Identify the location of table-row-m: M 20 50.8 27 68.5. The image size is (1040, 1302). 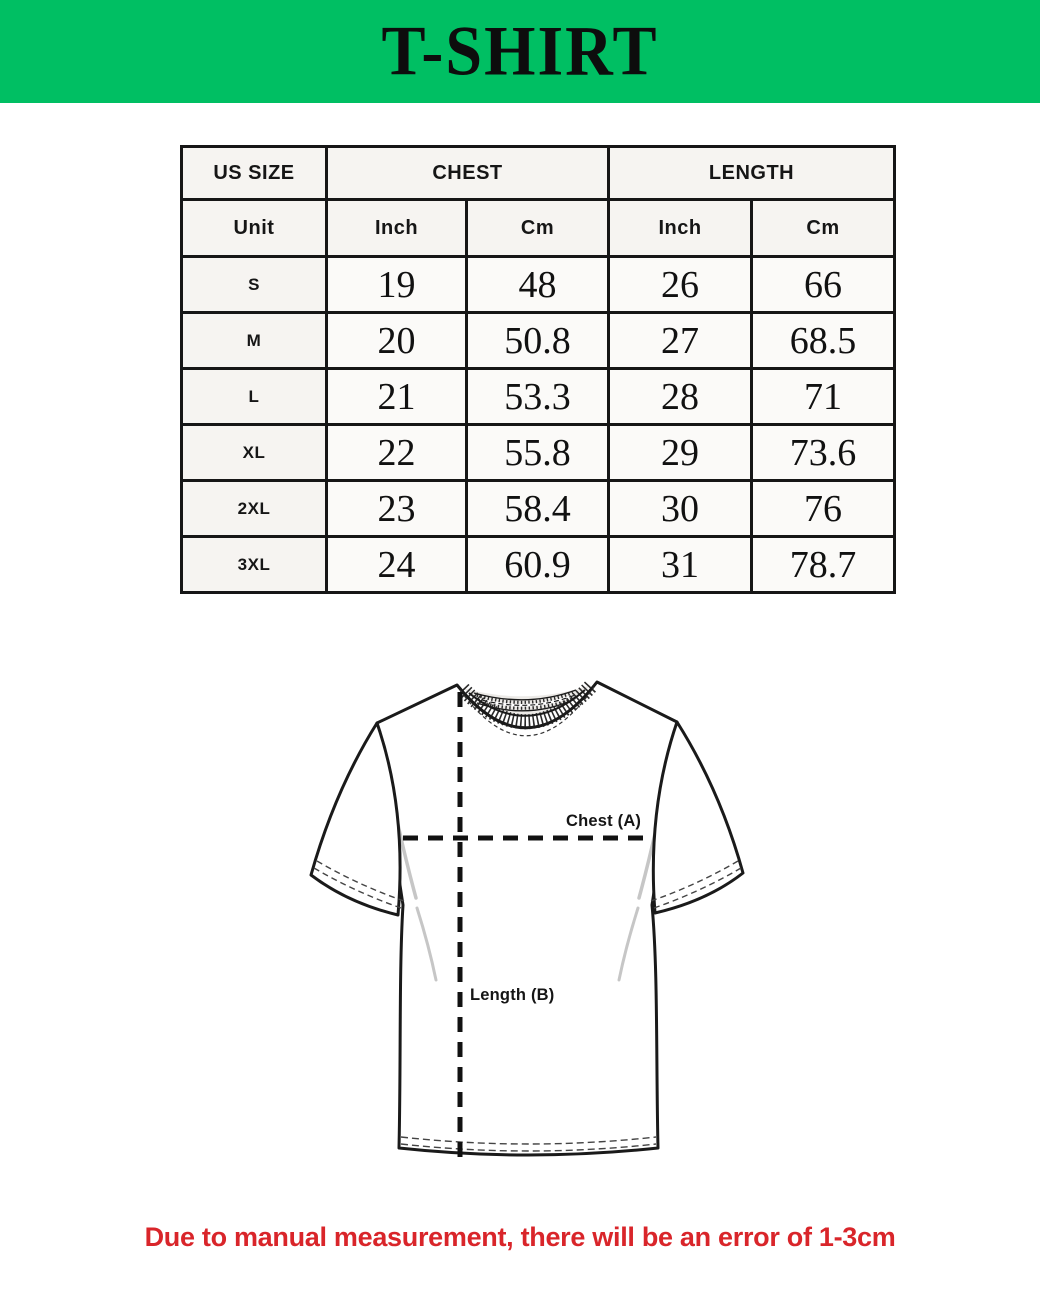
(538, 340).